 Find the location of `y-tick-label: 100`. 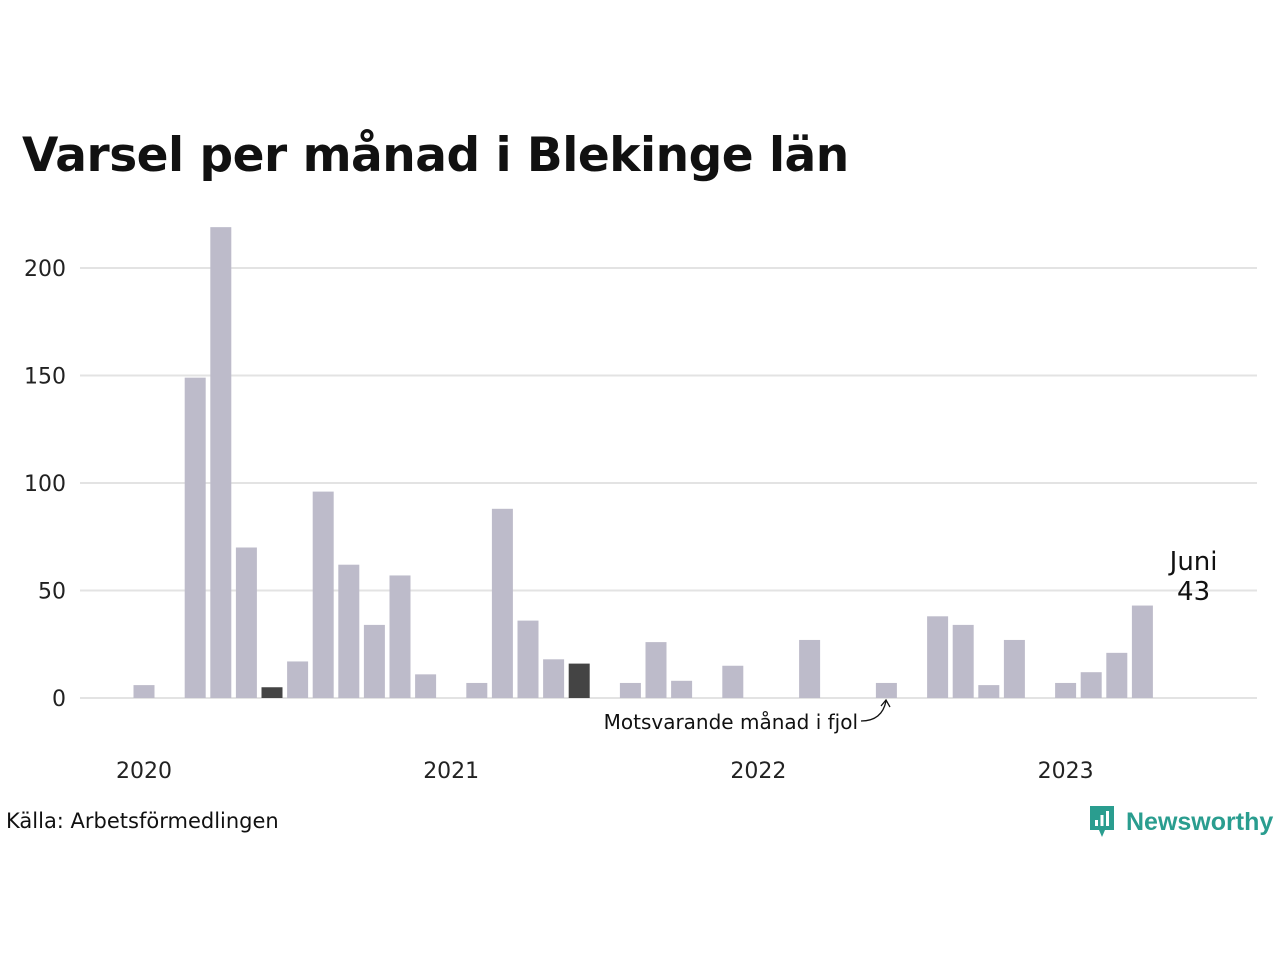

y-tick-label: 100 is located at coordinates (45, 484).